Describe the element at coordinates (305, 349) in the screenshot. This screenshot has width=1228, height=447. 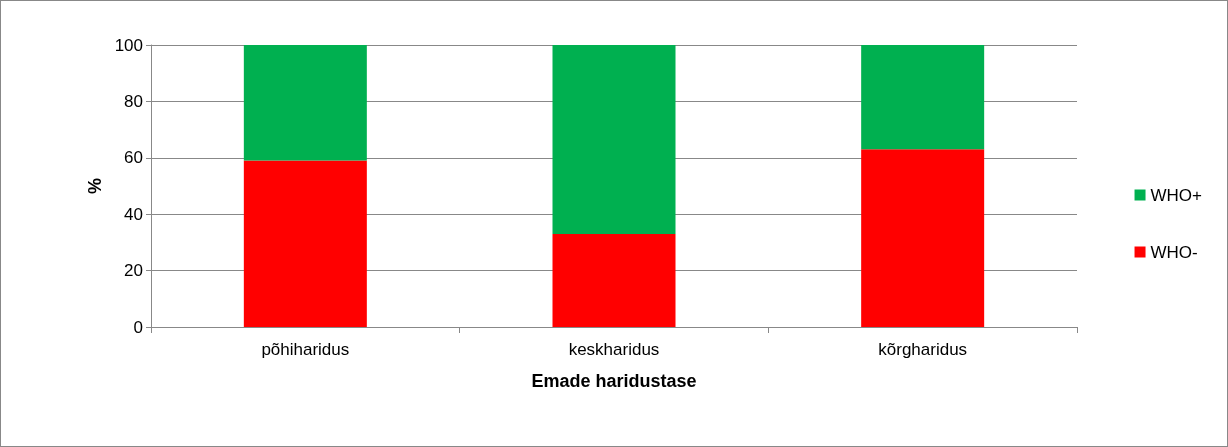
I see `x-tick-label: põhiharidus` at that location.